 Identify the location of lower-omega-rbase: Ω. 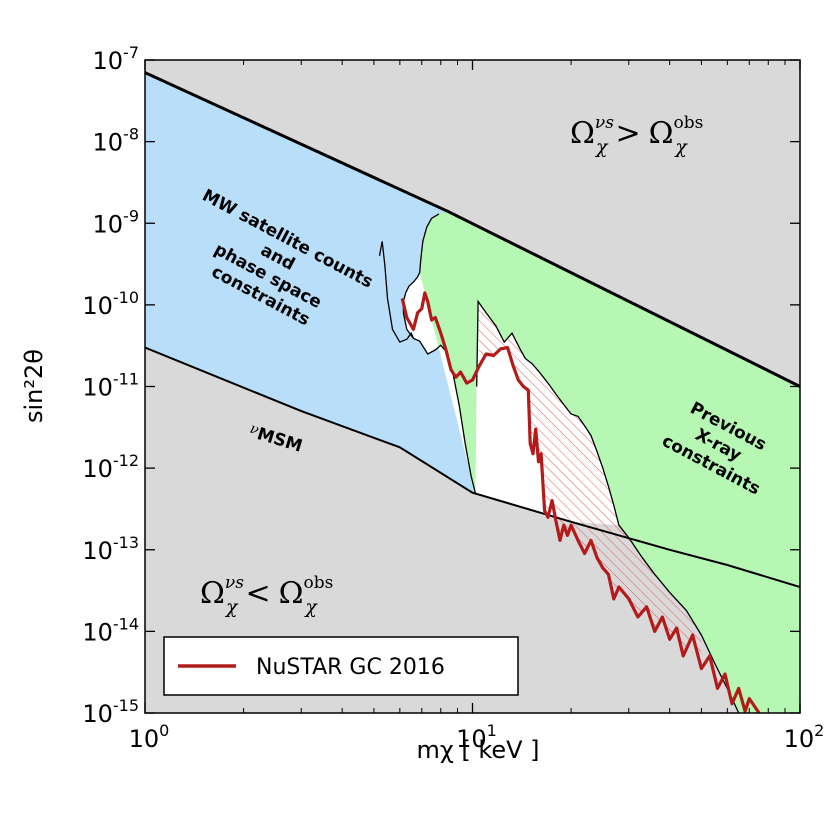
(291, 593).